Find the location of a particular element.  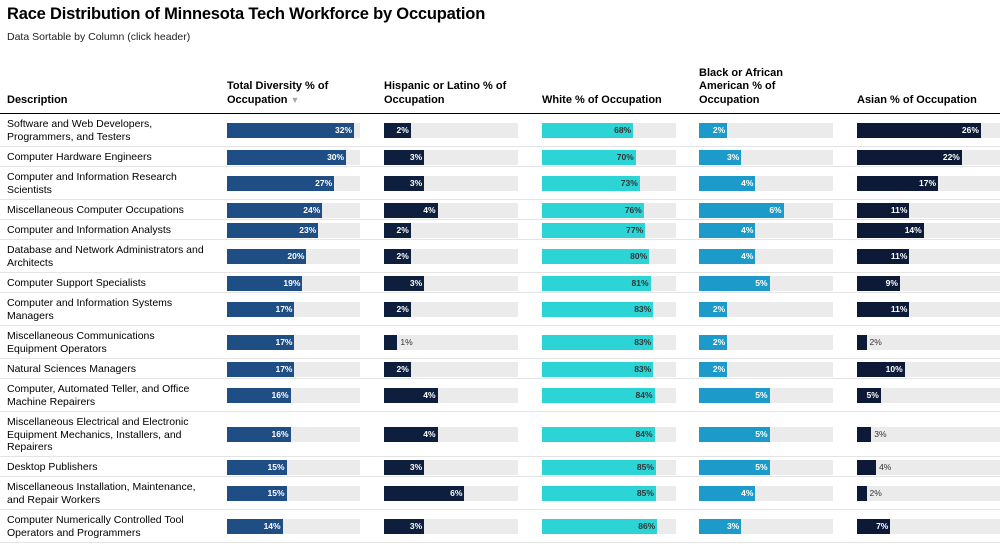

bar-label-hispanic: 2% is located at coordinates (402, 130).